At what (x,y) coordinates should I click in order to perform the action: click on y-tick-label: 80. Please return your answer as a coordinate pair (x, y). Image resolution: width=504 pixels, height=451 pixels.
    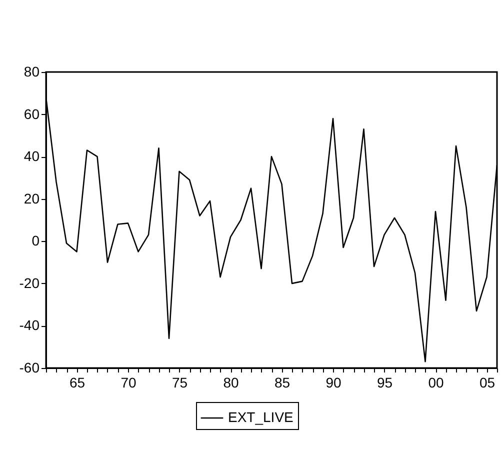
    Looking at the image, I should click on (32, 72).